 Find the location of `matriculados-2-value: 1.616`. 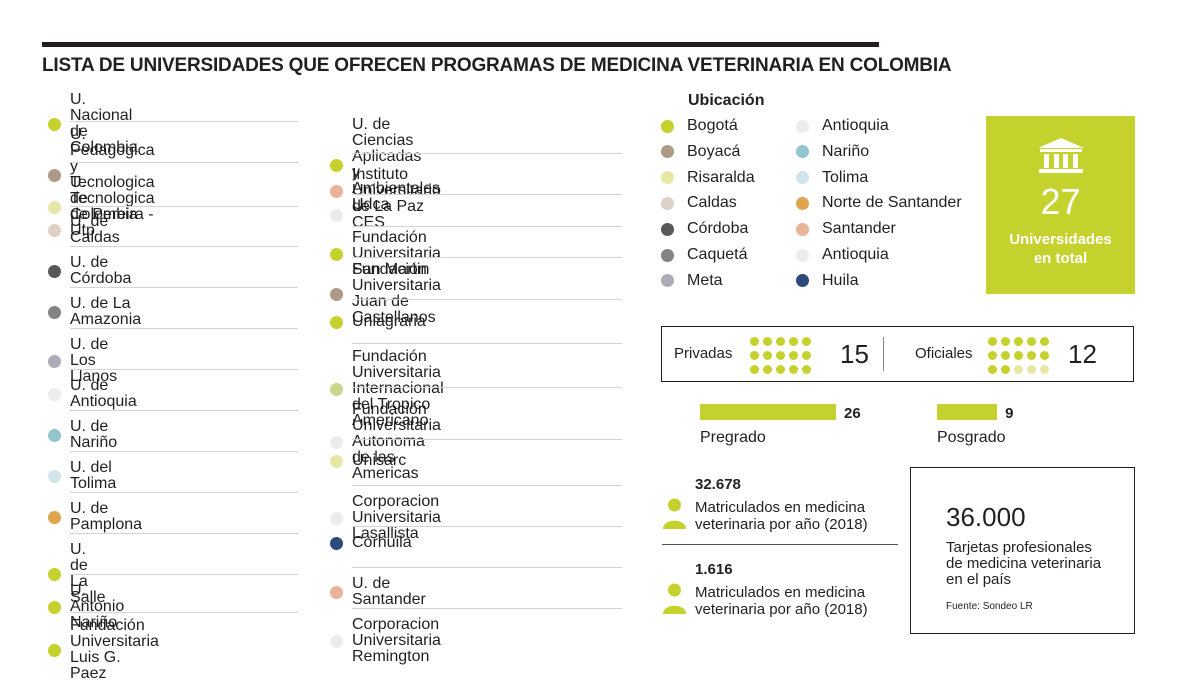

matriculados-2-value: 1.616 is located at coordinates (714, 569).